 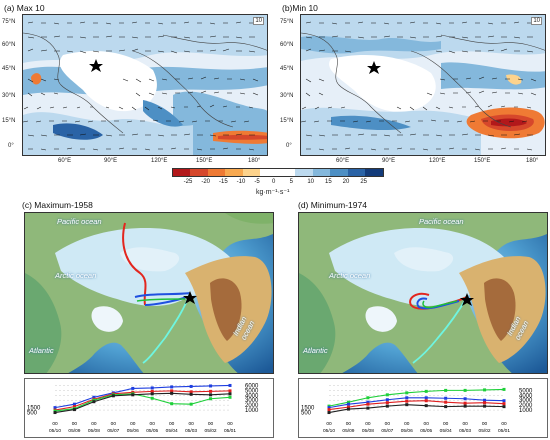 What do you see at coordinates (287, 96) in the screenshot?
I see `panel-b-lat-tick: 30°N` at bounding box center [287, 96].